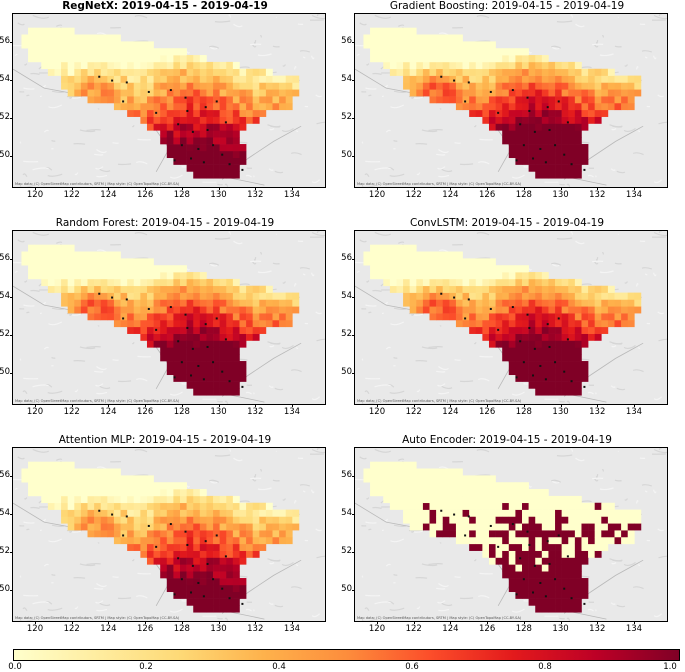 This screenshot has height=672, width=685. Describe the element at coordinates (5, 550) in the screenshot. I see `y-tick-label: 52` at that location.